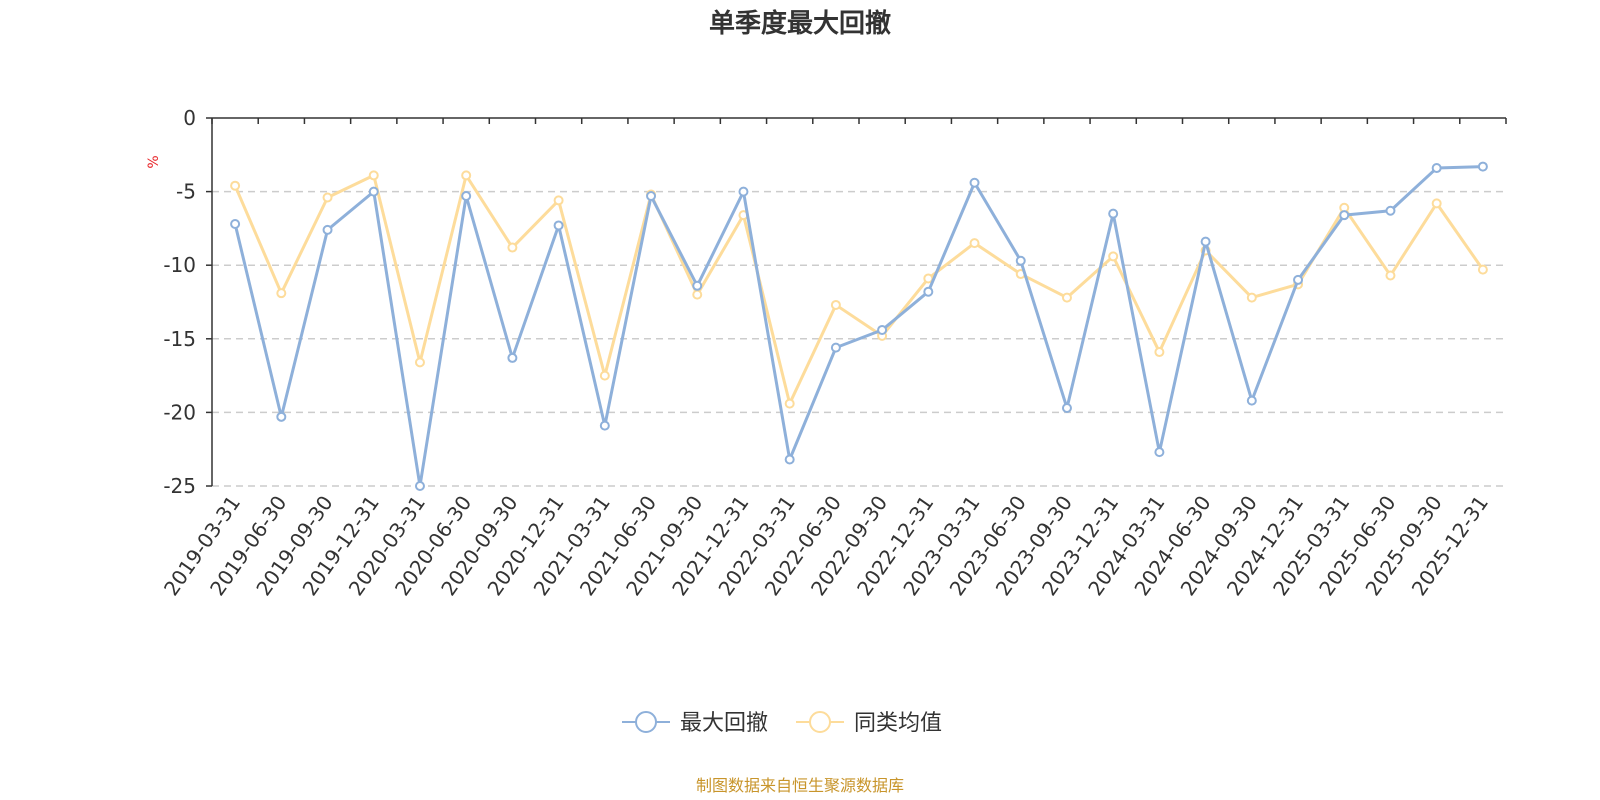 The width and height of the screenshot is (1600, 800). Describe the element at coordinates (179, 486) in the screenshot. I see `y-tick-label: -25` at that location.